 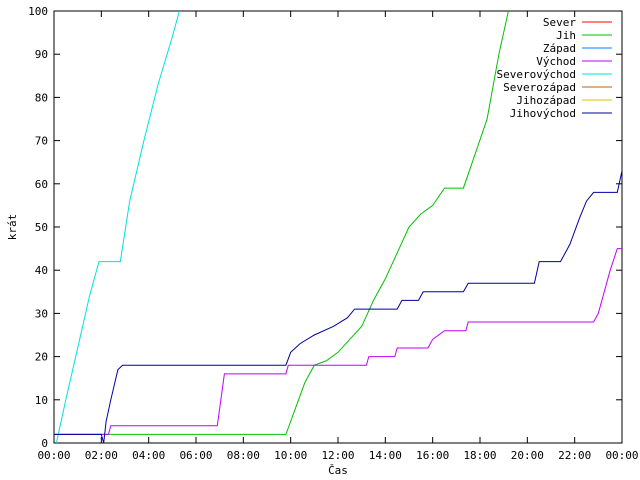 I want to click on y-tick-label: 80, so click(x=41, y=97).